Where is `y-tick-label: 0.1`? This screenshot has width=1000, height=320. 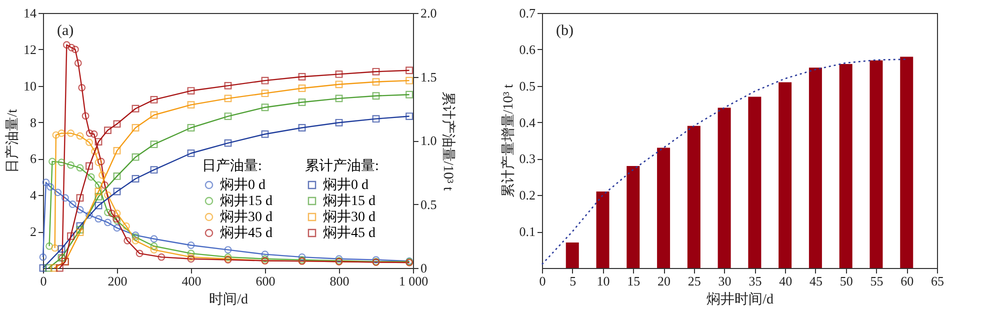
y-tick-label: 0.1 is located at coordinates (527, 232).